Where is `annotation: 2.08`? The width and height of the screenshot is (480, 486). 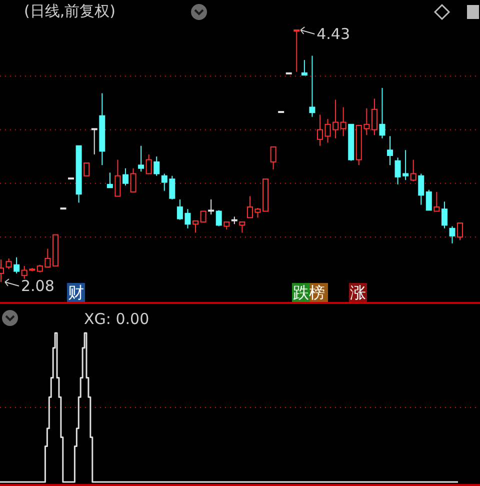 annotation: 2.08 is located at coordinates (37, 286).